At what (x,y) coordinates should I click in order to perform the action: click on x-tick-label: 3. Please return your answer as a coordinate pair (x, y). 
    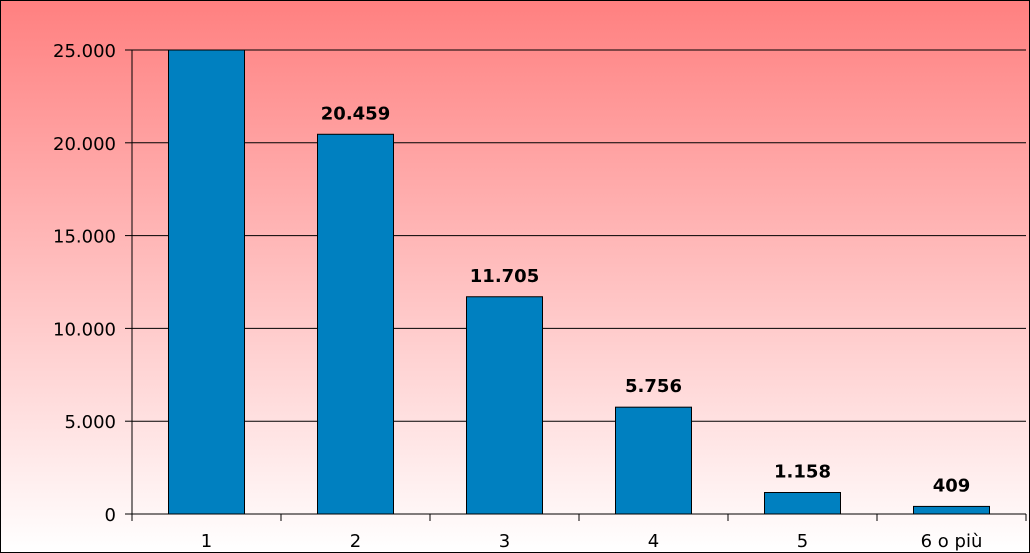
    Looking at the image, I should click on (504, 541).